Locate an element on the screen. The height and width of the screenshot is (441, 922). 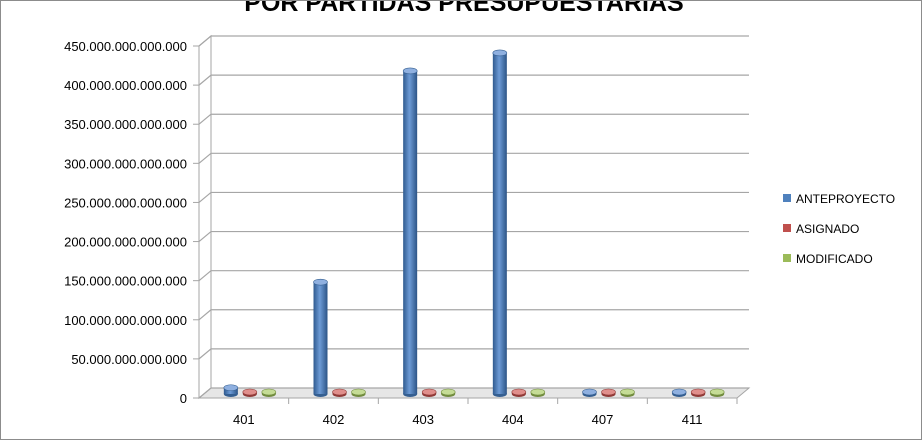
y-tick-label: 0 is located at coordinates (183, 398).